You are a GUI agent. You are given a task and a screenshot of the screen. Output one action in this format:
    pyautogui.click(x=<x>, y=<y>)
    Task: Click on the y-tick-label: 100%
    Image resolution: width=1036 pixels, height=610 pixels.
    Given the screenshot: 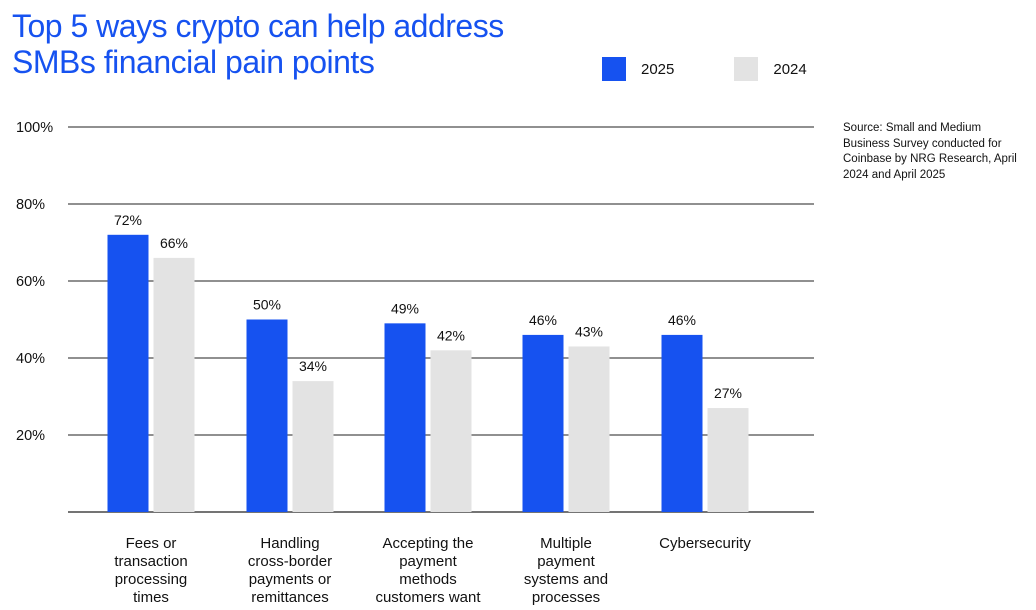 What is the action you would take?
    pyautogui.click(x=34, y=128)
    